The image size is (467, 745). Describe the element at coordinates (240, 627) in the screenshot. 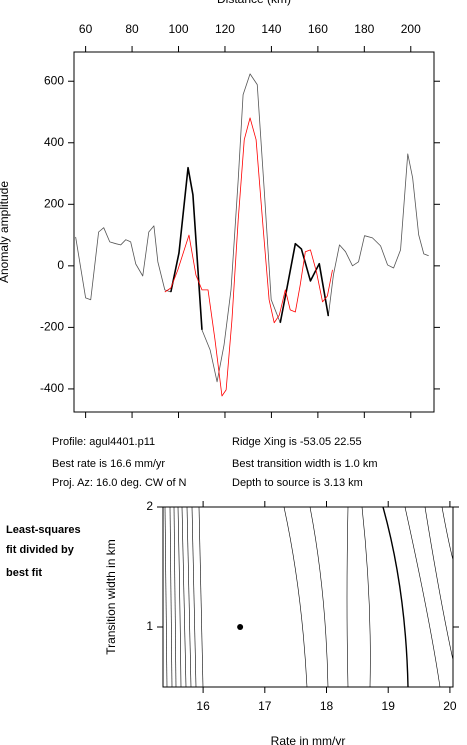

I see `best-fit-point` at that location.